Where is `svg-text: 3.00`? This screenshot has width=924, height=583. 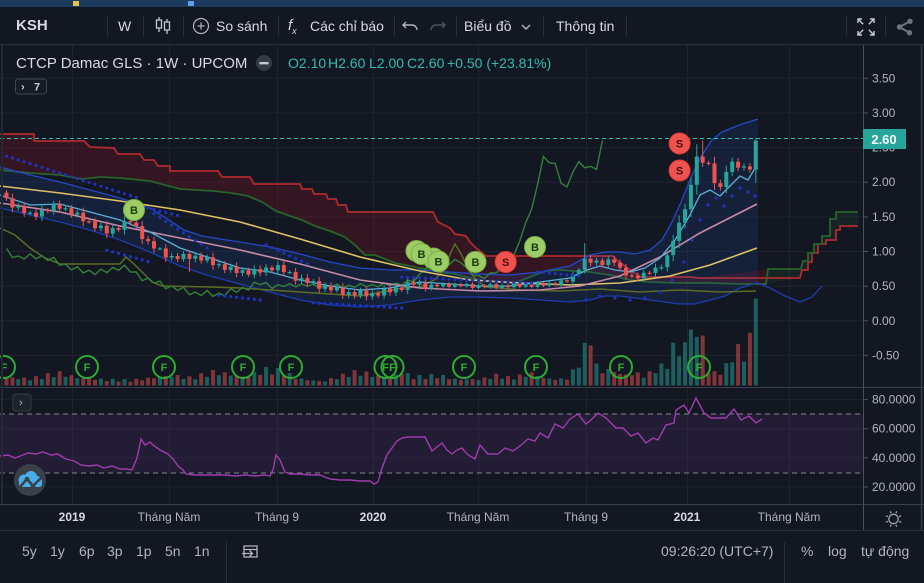
svg-text: 3.00 is located at coordinates (884, 113).